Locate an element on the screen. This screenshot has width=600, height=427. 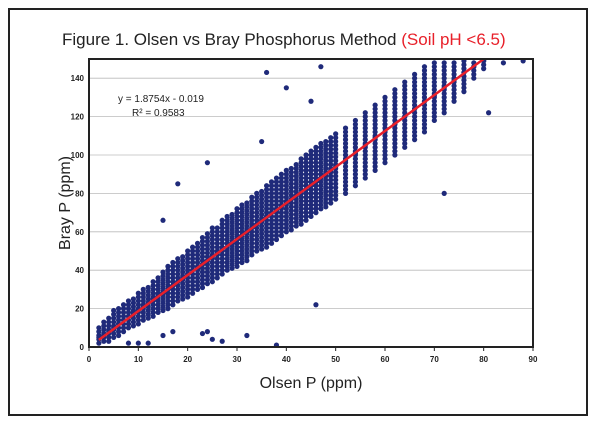
x-tick-label: 60 is located at coordinates (385, 359).